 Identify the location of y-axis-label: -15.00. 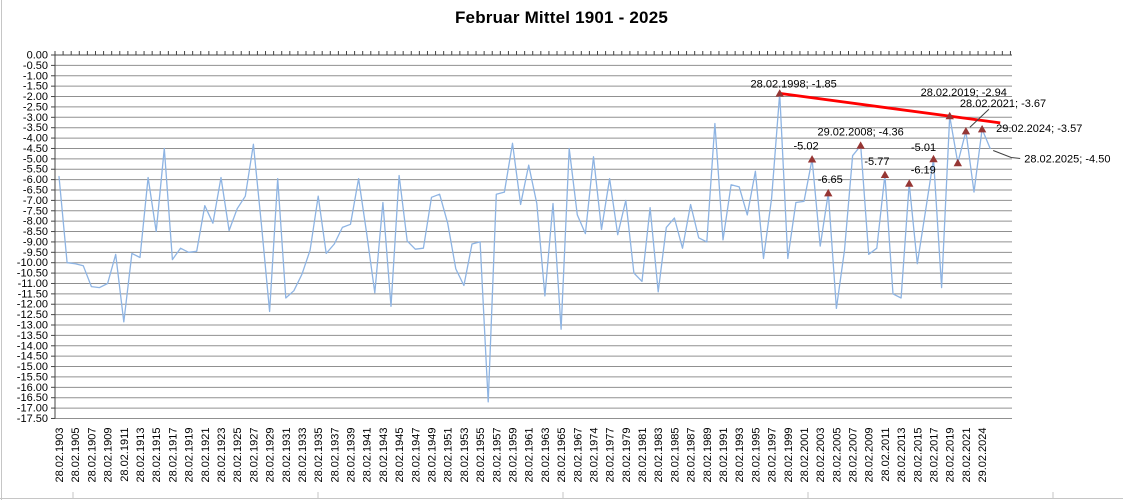
(32, 367).